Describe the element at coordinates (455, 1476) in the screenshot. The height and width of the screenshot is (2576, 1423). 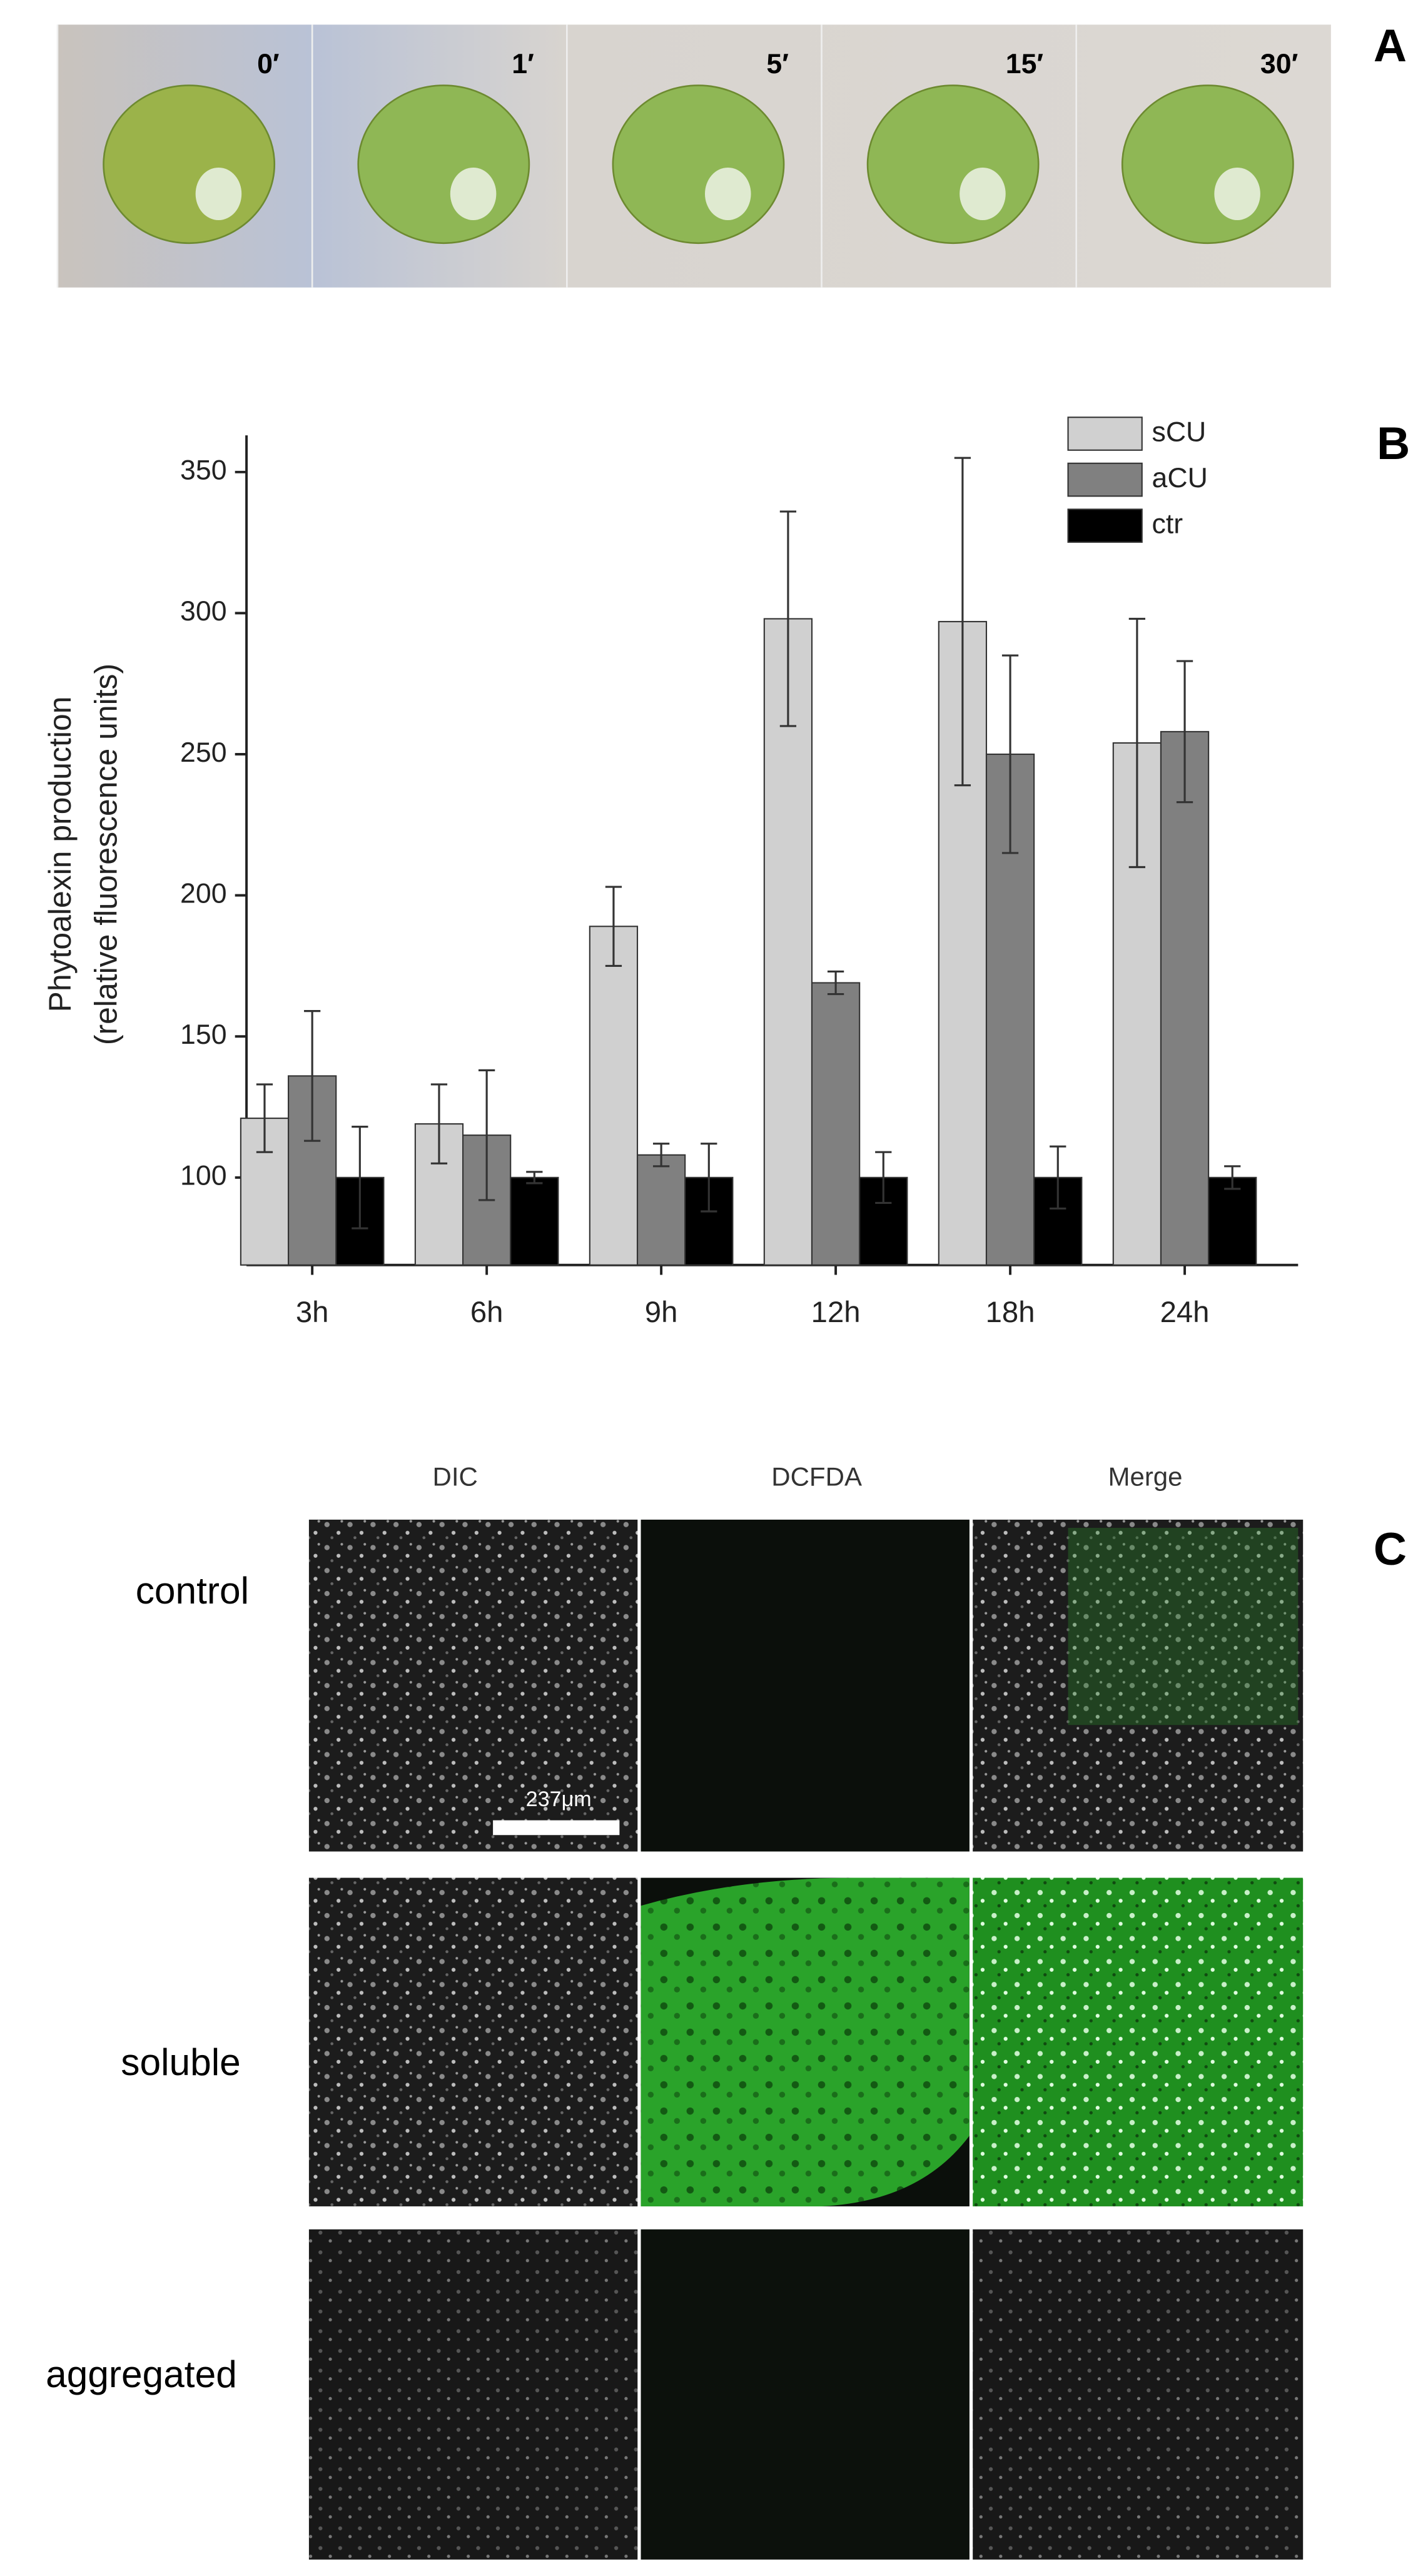
I see `column-header: DIC` at that location.